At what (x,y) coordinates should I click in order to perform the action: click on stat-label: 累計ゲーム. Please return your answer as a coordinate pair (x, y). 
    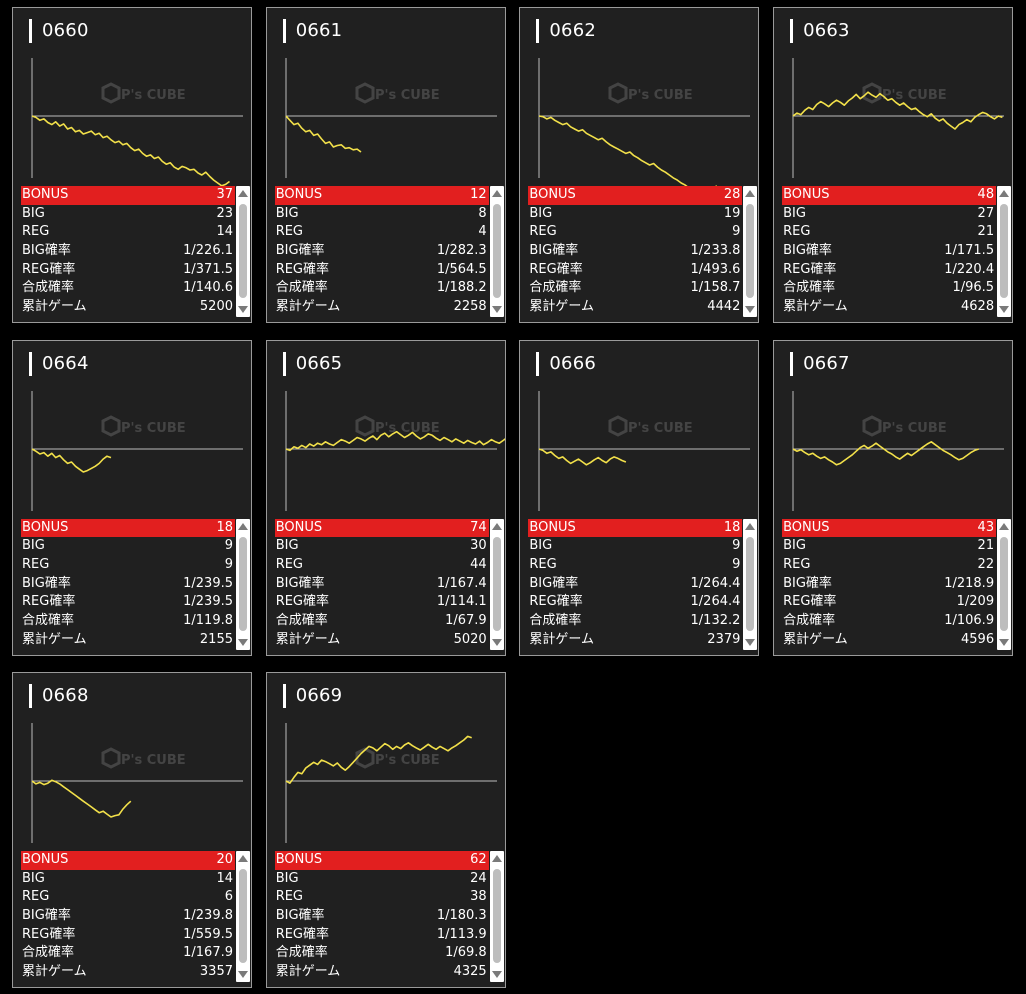
    Looking at the image, I should click on (562, 639).